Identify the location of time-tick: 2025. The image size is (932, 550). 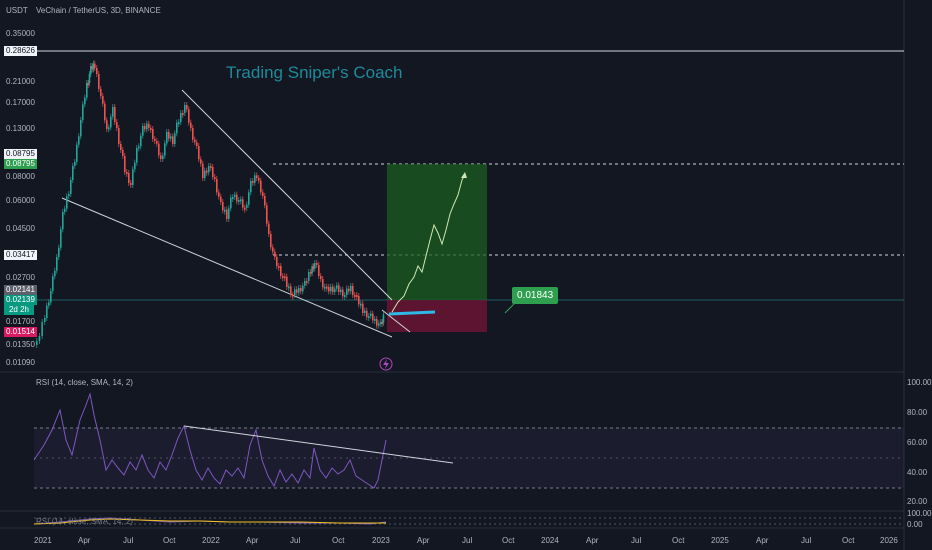
(720, 540).